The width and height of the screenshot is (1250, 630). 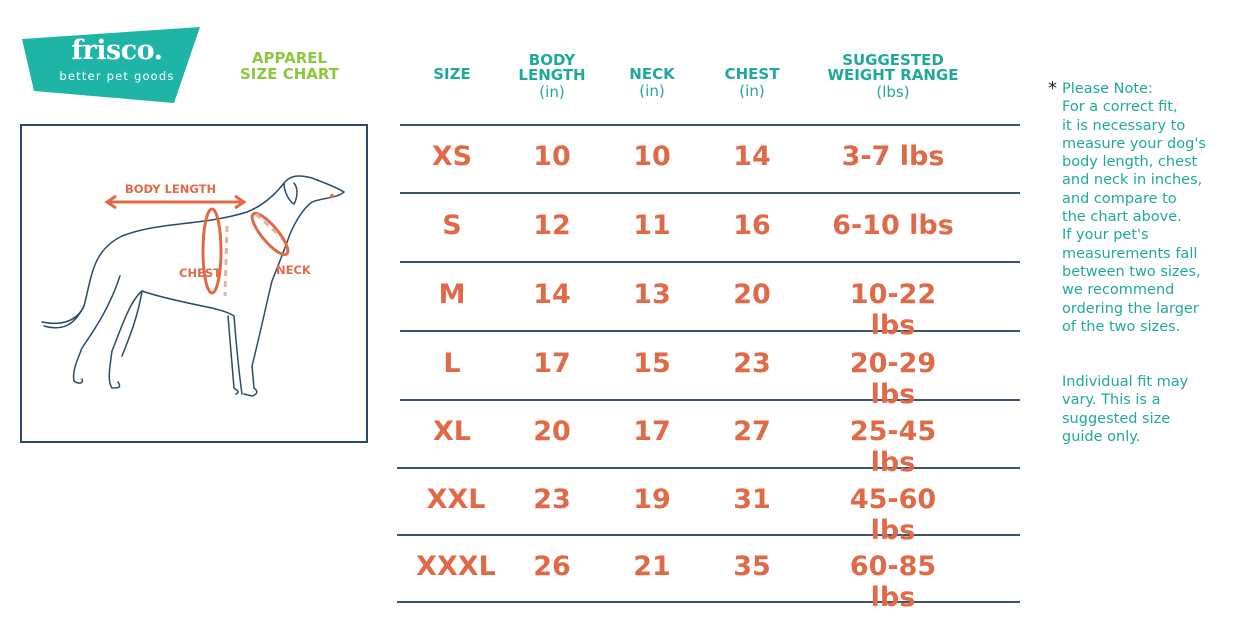 I want to click on weight-cell: 10-22 lbs, so click(x=893, y=309).